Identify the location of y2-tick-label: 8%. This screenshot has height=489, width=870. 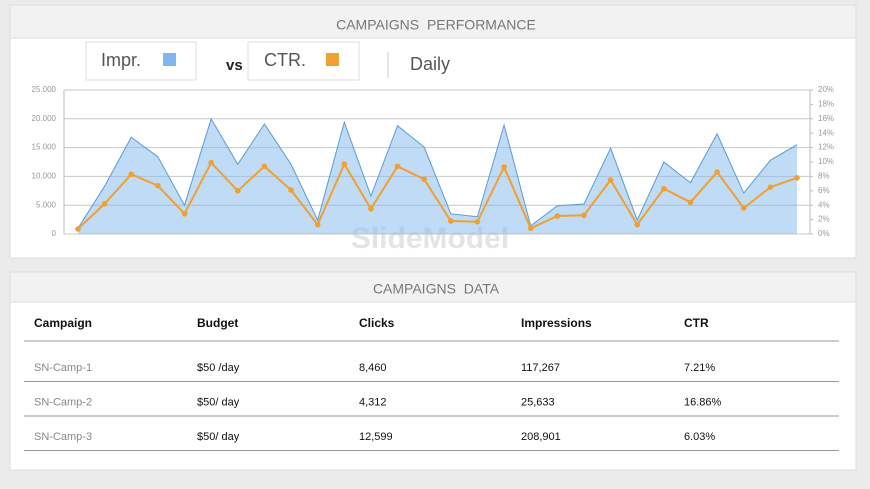
(824, 176).